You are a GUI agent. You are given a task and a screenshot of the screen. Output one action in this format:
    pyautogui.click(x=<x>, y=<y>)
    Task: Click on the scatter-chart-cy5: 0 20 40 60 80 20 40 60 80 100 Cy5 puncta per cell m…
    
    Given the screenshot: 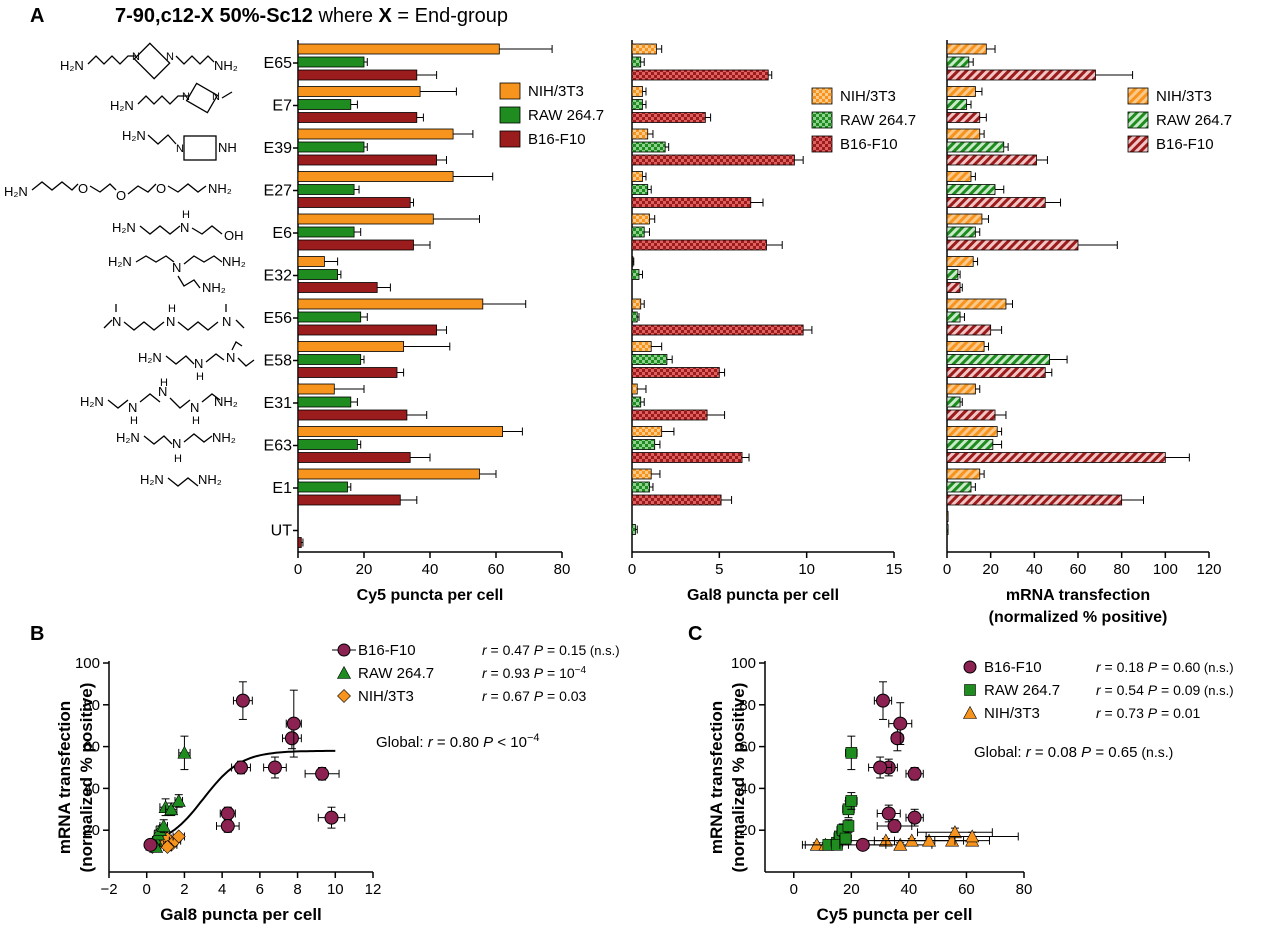 What is the action you would take?
    pyautogui.click(x=970, y=789)
    